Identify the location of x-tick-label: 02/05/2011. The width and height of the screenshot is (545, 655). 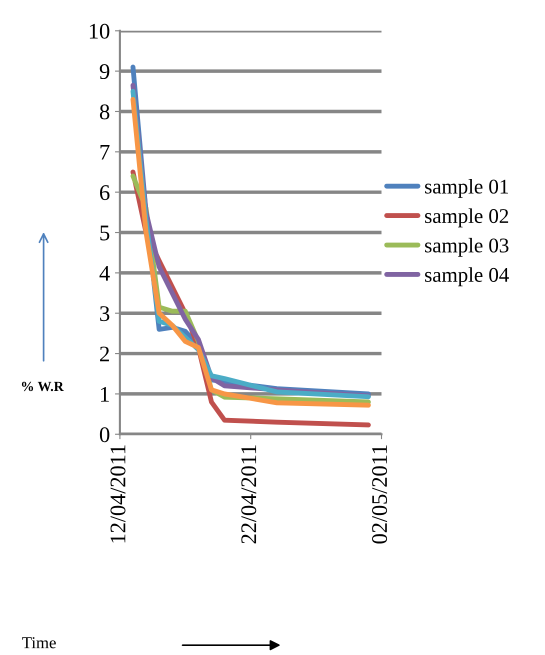
(380, 494).